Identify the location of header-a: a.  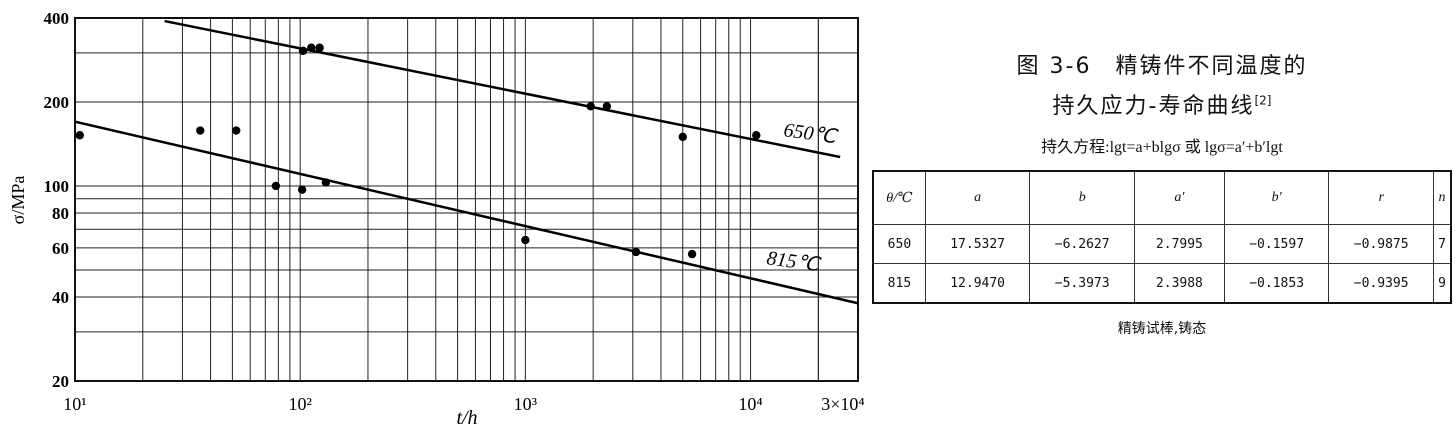
(977, 197).